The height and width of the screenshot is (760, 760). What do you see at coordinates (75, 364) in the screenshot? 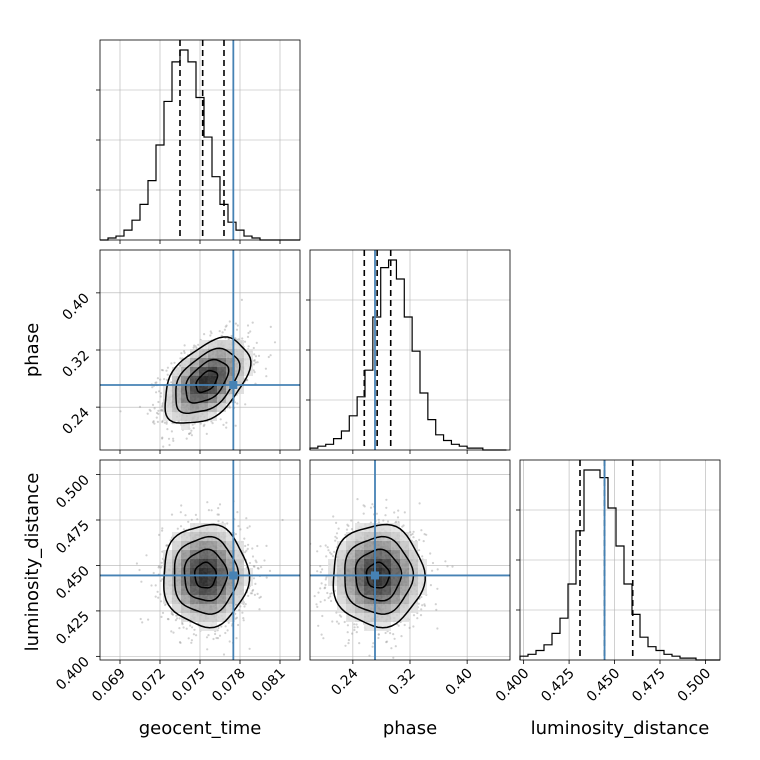
I see `y-tick-label: 0.32` at bounding box center [75, 364].